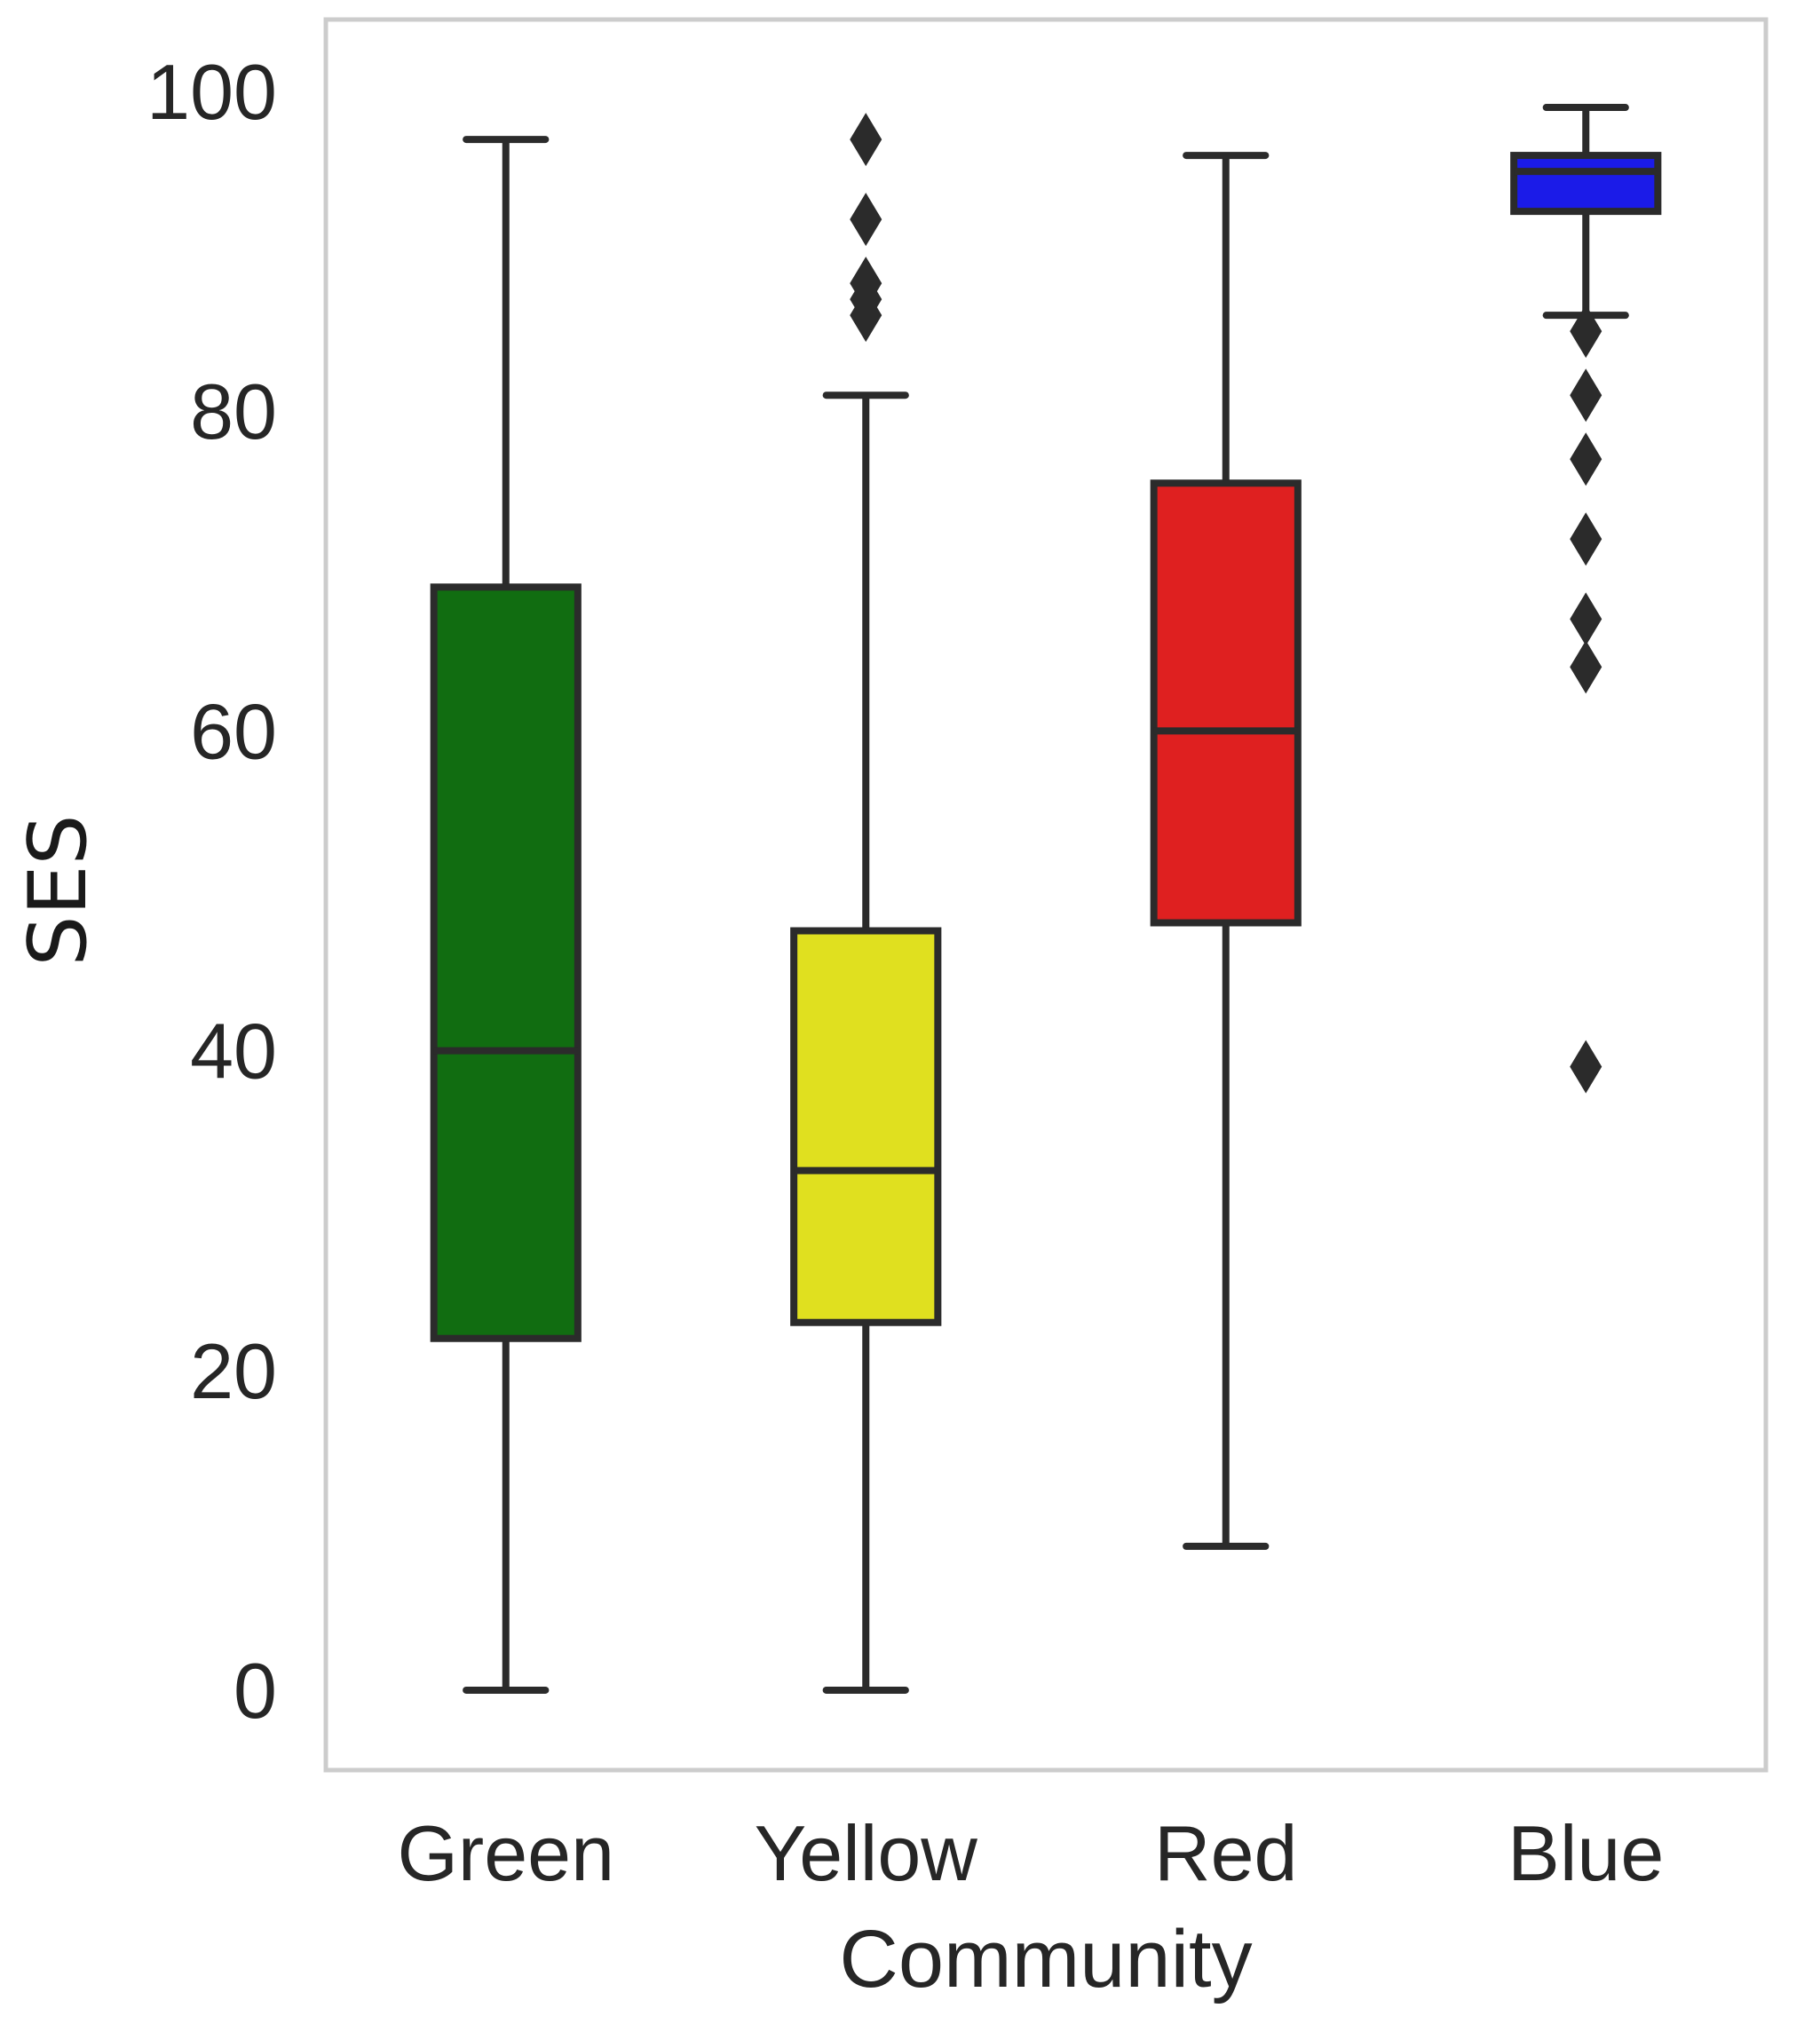  What do you see at coordinates (211, 891) in the screenshot?
I see `y-tick-labels: 0 20 40 60 80 100` at bounding box center [211, 891].